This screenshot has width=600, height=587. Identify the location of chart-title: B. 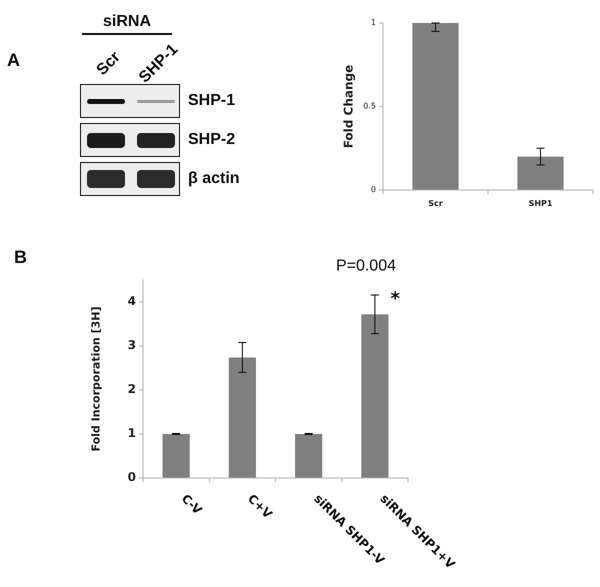
(20, 256).